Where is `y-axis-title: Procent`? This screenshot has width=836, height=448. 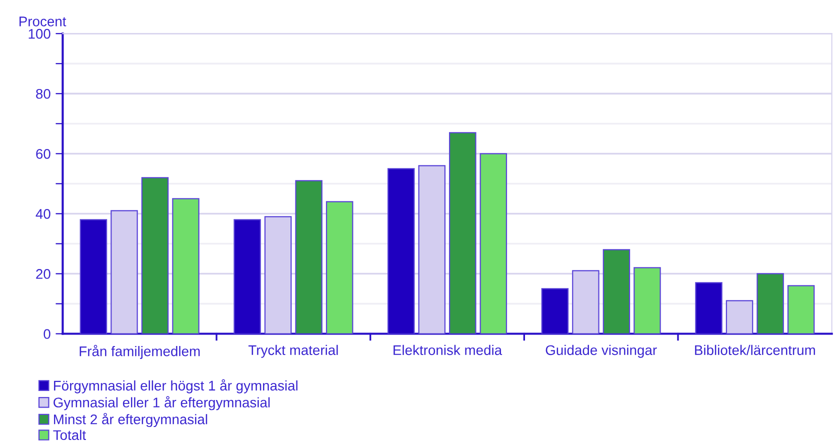
y-axis-title: Procent is located at coordinates (43, 21).